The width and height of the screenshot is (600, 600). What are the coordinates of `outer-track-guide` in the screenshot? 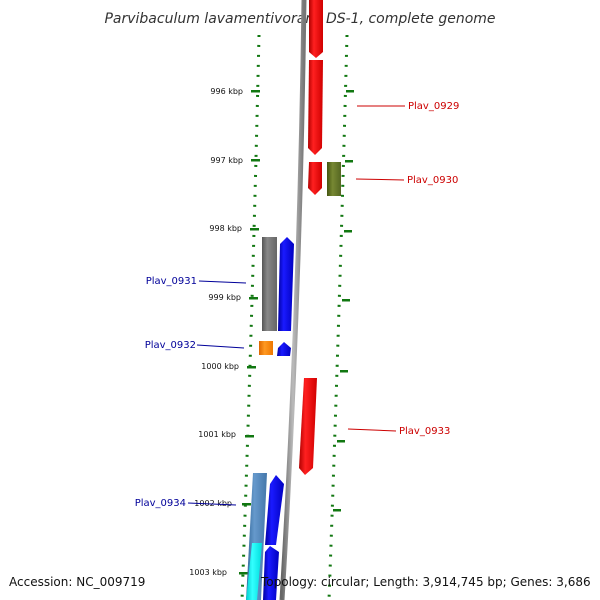 It's located at (338, 317).